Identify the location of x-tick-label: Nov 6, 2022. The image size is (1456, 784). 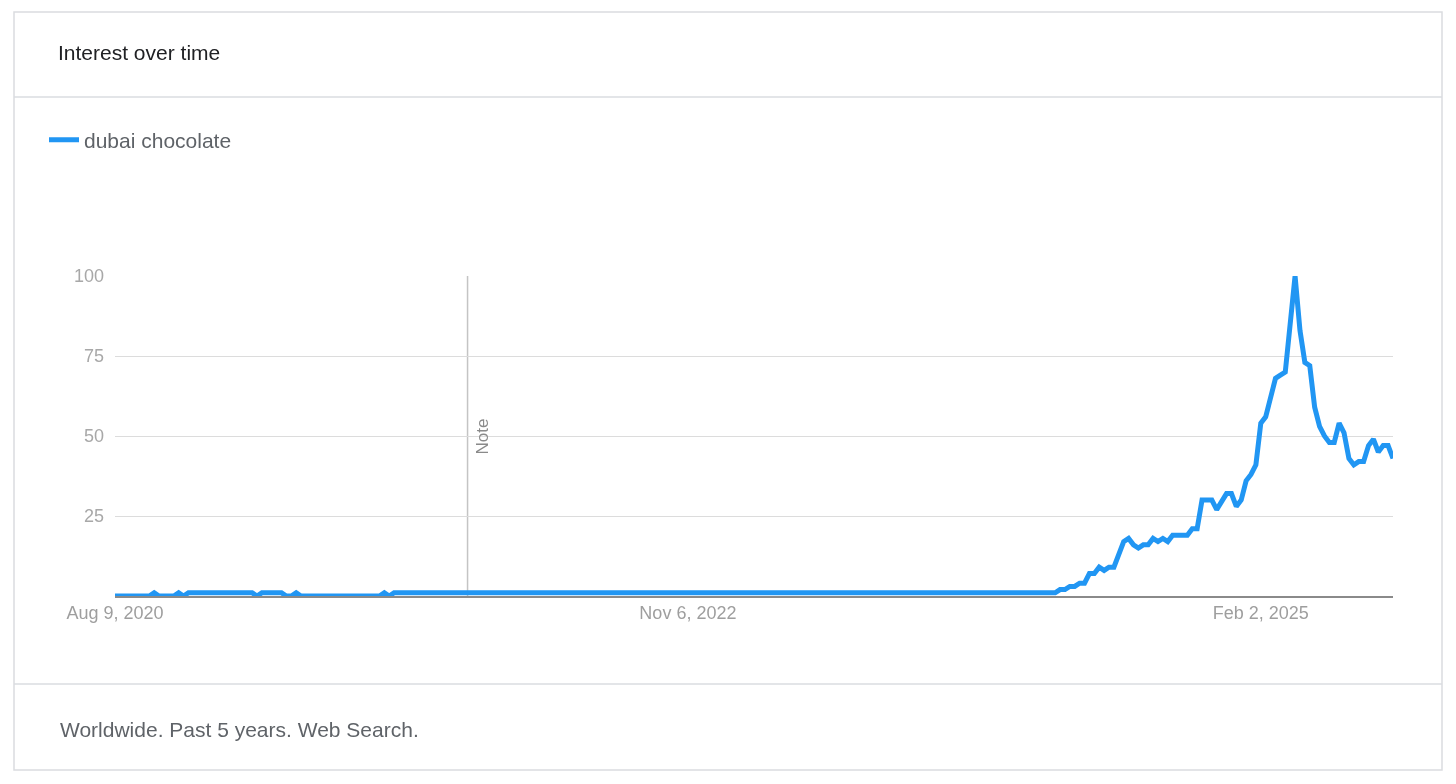
(688, 613).